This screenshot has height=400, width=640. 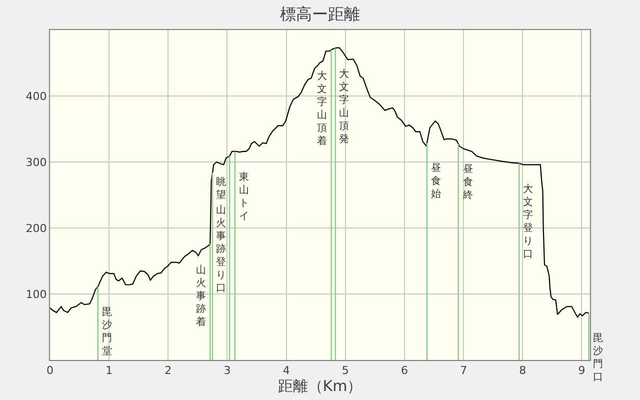 I want to click on ref-line-label: 山火事跡着, so click(x=201, y=296).